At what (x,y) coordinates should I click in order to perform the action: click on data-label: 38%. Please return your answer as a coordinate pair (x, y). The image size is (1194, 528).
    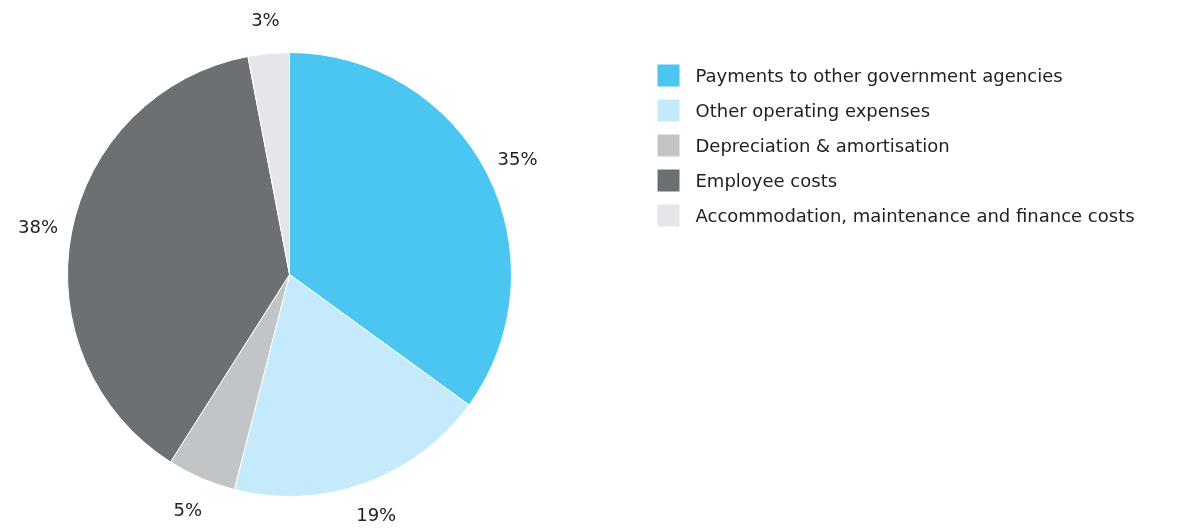
    Looking at the image, I should click on (38, 227).